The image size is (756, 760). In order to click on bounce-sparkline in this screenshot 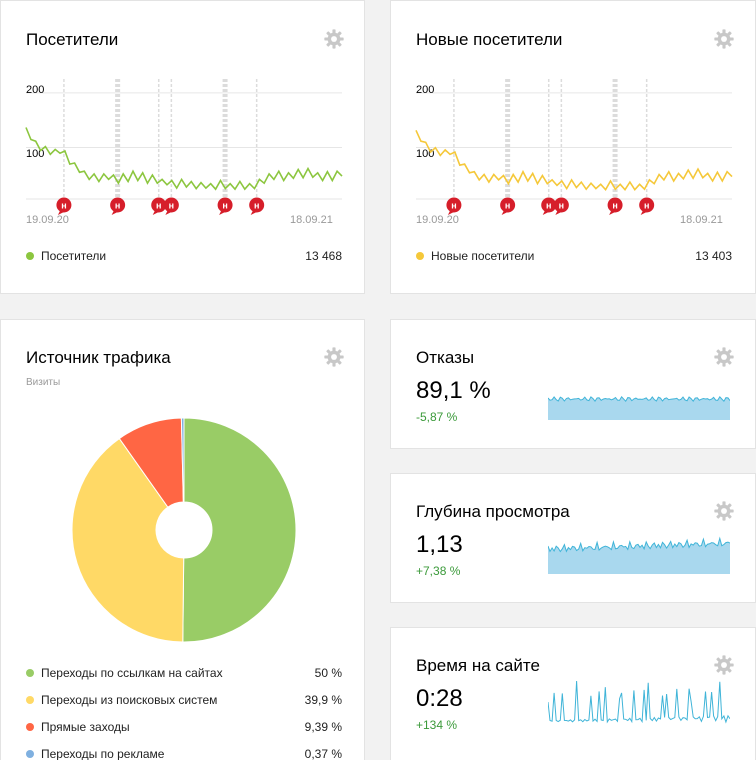, I will do `click(639, 407)`.